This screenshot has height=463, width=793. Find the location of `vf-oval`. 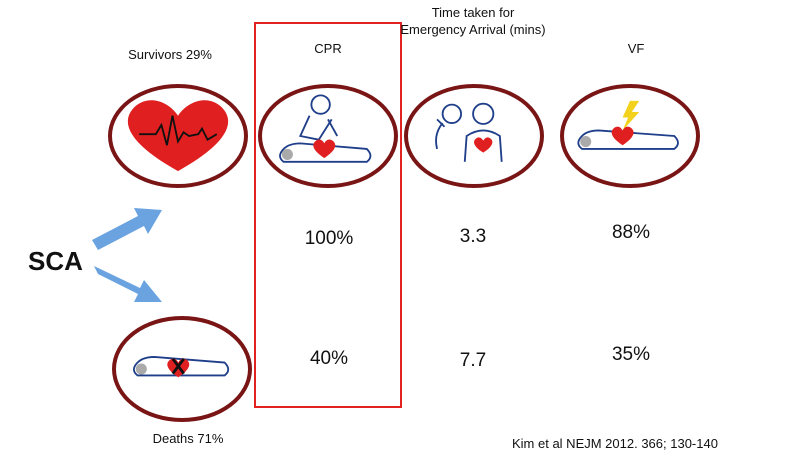

vf-oval is located at coordinates (630, 136).